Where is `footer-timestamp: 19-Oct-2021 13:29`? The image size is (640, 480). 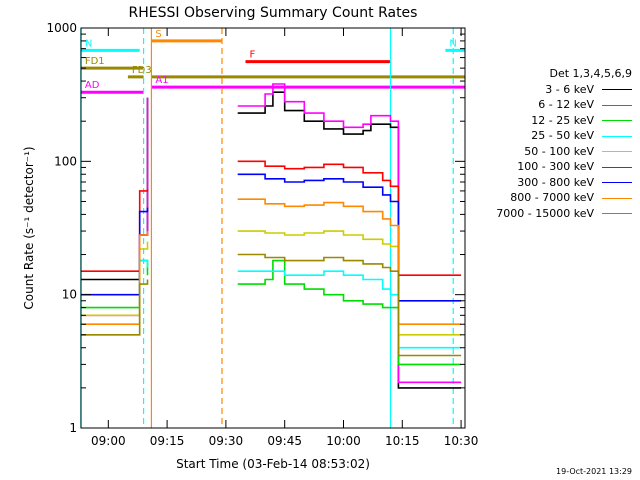 footer-timestamp: 19-Oct-2021 13:29 is located at coordinates (594, 471).